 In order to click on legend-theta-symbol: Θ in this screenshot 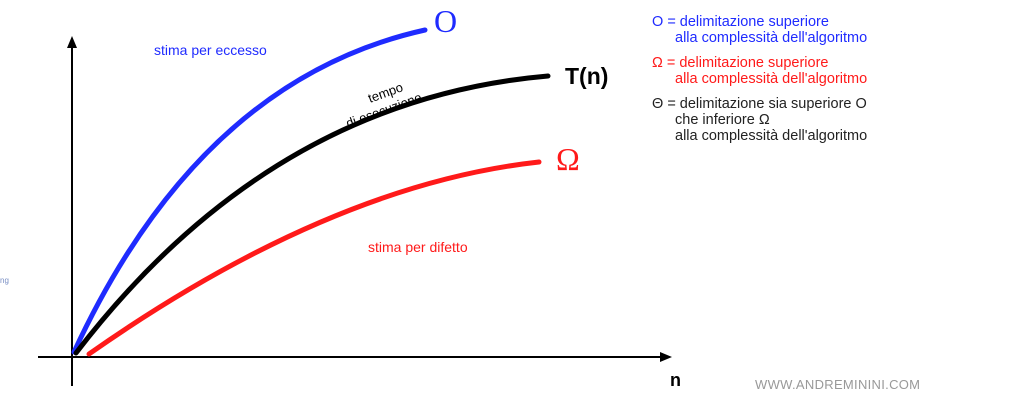, I will do `click(658, 104)`.